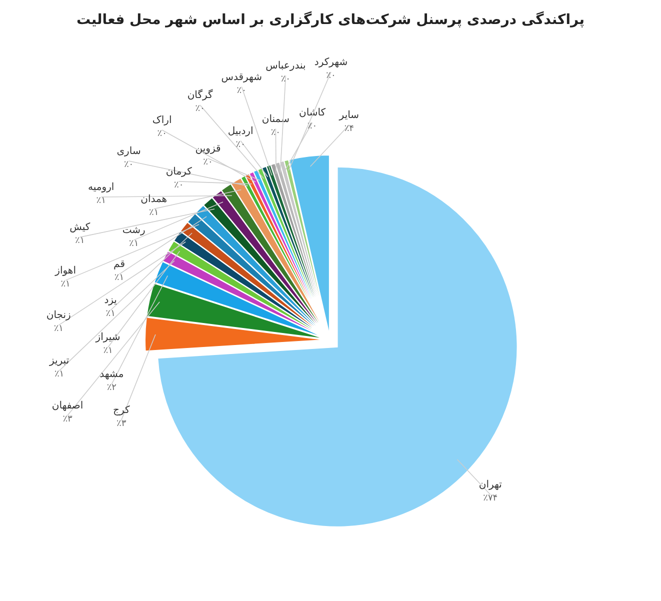 The width and height of the screenshot is (661, 601). Describe the element at coordinates (179, 172) in the screenshot. I see `slice-label: کرمان` at that location.